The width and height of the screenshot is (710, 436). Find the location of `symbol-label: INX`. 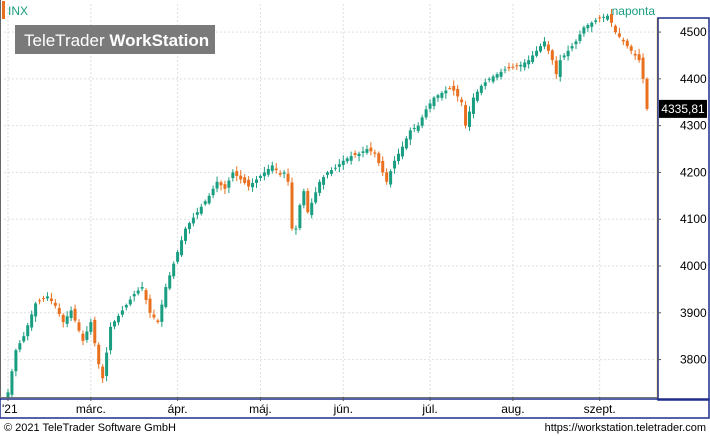

symbol-label: INX is located at coordinates (18, 11).